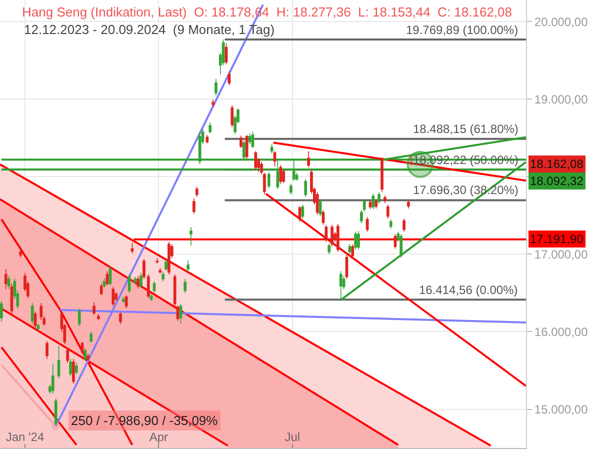 The image size is (595, 450). What do you see at coordinates (561, 254) in the screenshot?
I see `y-tick-label: 17.000,00` at bounding box center [561, 254].